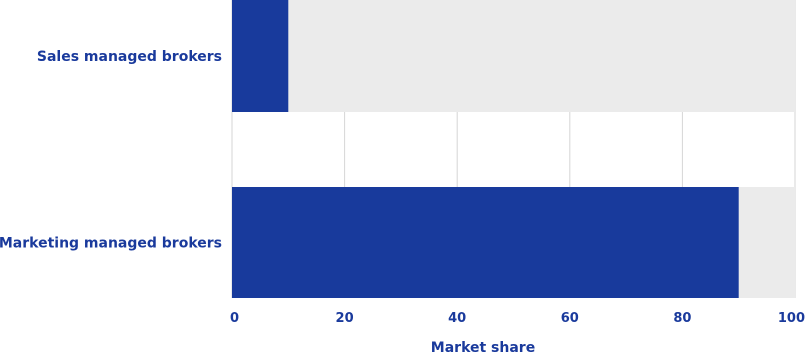  What do you see at coordinates (682, 318) in the screenshot?
I see `x-tick-label: 80` at bounding box center [682, 318].